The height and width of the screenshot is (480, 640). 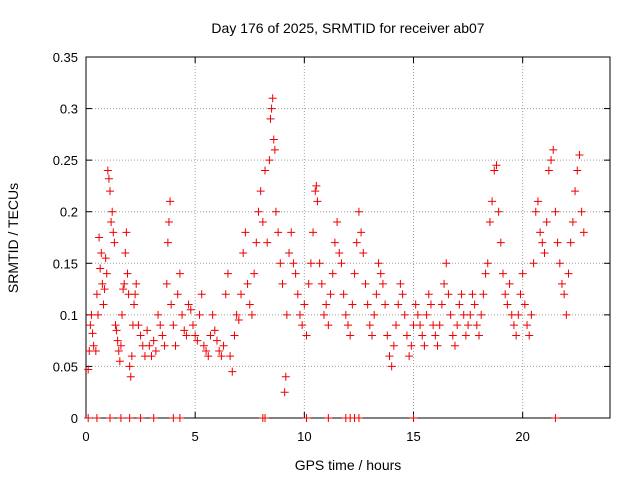 I want to click on y-tick-label: 0.1, so click(x=69, y=315).